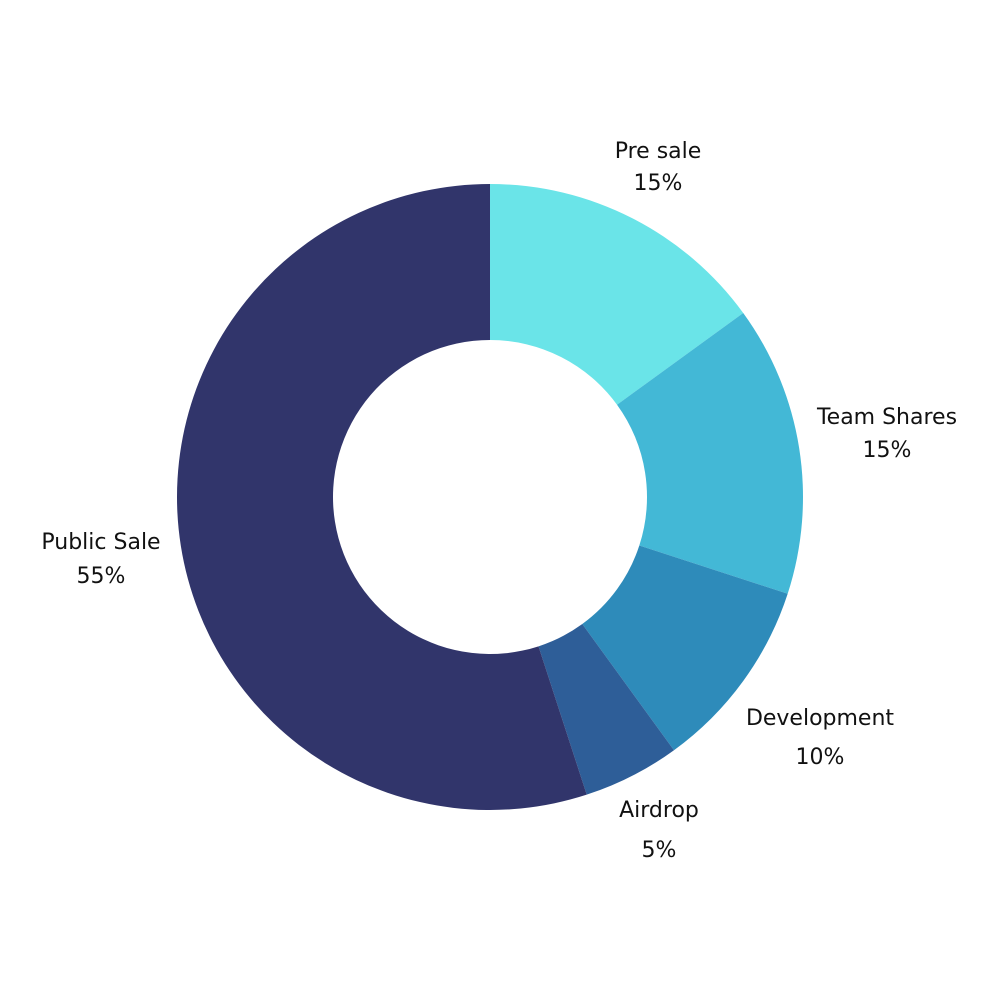  What do you see at coordinates (820, 718) in the screenshot?
I see `slice-label: Development` at bounding box center [820, 718].